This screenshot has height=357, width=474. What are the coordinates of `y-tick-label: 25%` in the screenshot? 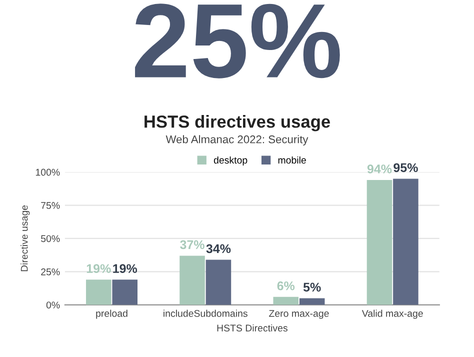 It's located at (50, 272).